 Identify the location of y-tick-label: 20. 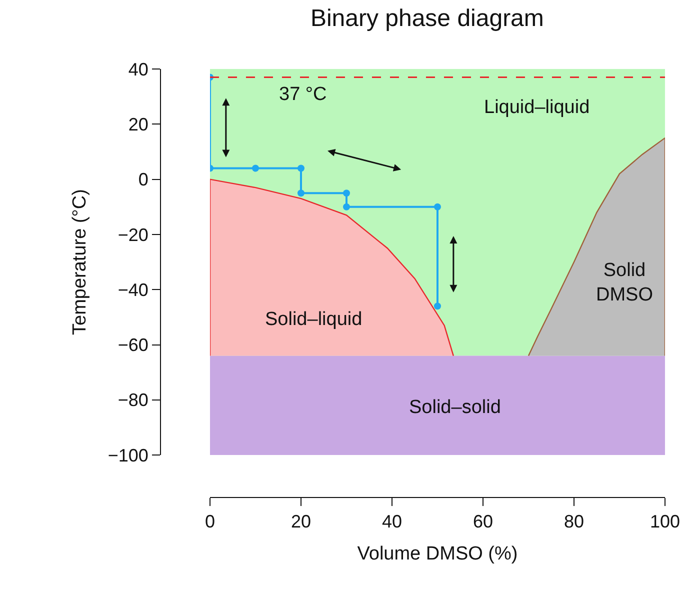
(138, 124).